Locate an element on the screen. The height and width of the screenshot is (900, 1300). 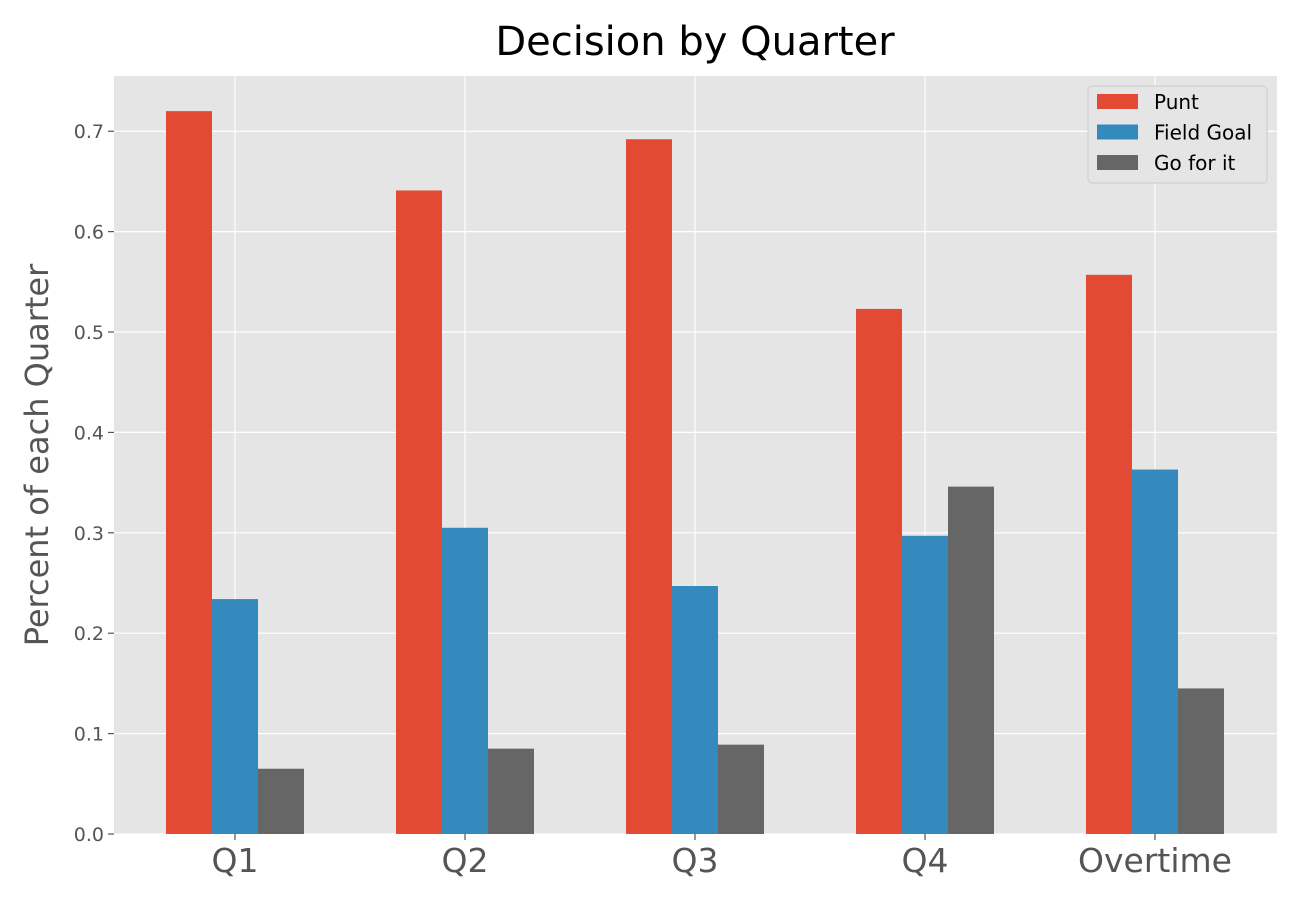
bar-field-goal-q3 is located at coordinates (695, 710).